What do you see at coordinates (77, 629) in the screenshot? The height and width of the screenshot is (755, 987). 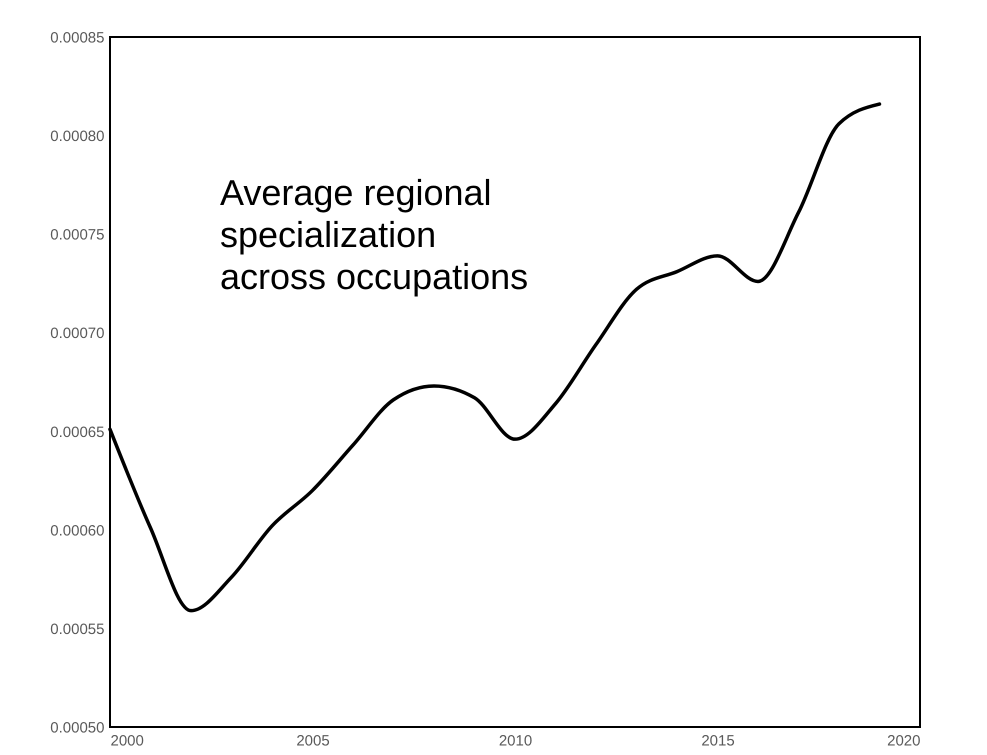 I see `y-tick-label: 0.00055` at bounding box center [77, 629].